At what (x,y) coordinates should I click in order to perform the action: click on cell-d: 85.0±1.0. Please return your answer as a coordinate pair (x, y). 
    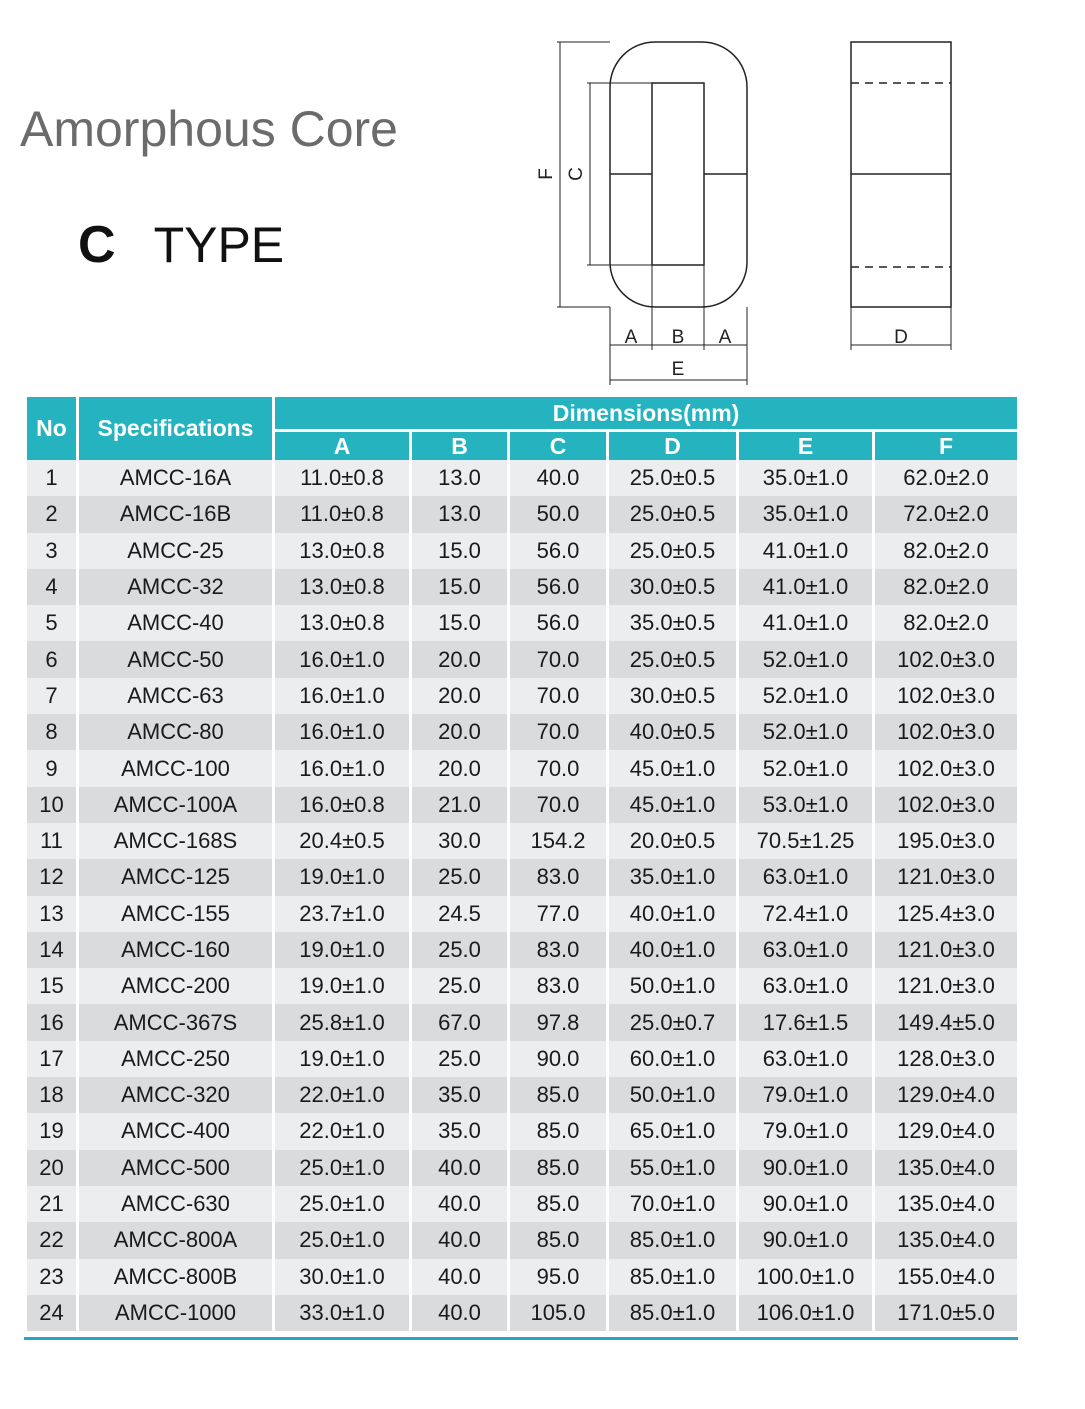
    Looking at the image, I should click on (672, 1313).